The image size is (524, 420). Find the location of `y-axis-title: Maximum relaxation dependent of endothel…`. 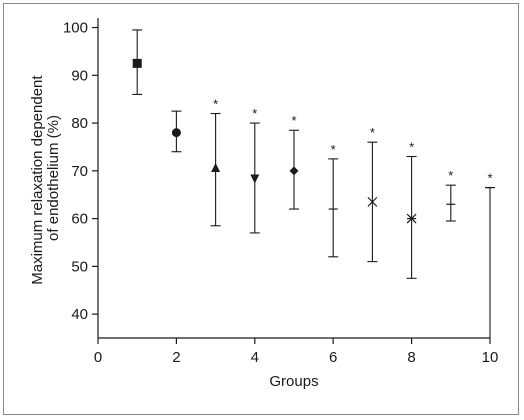

y-axis-title: Maximum relaxation dependent of endothel… is located at coordinates (45, 177).